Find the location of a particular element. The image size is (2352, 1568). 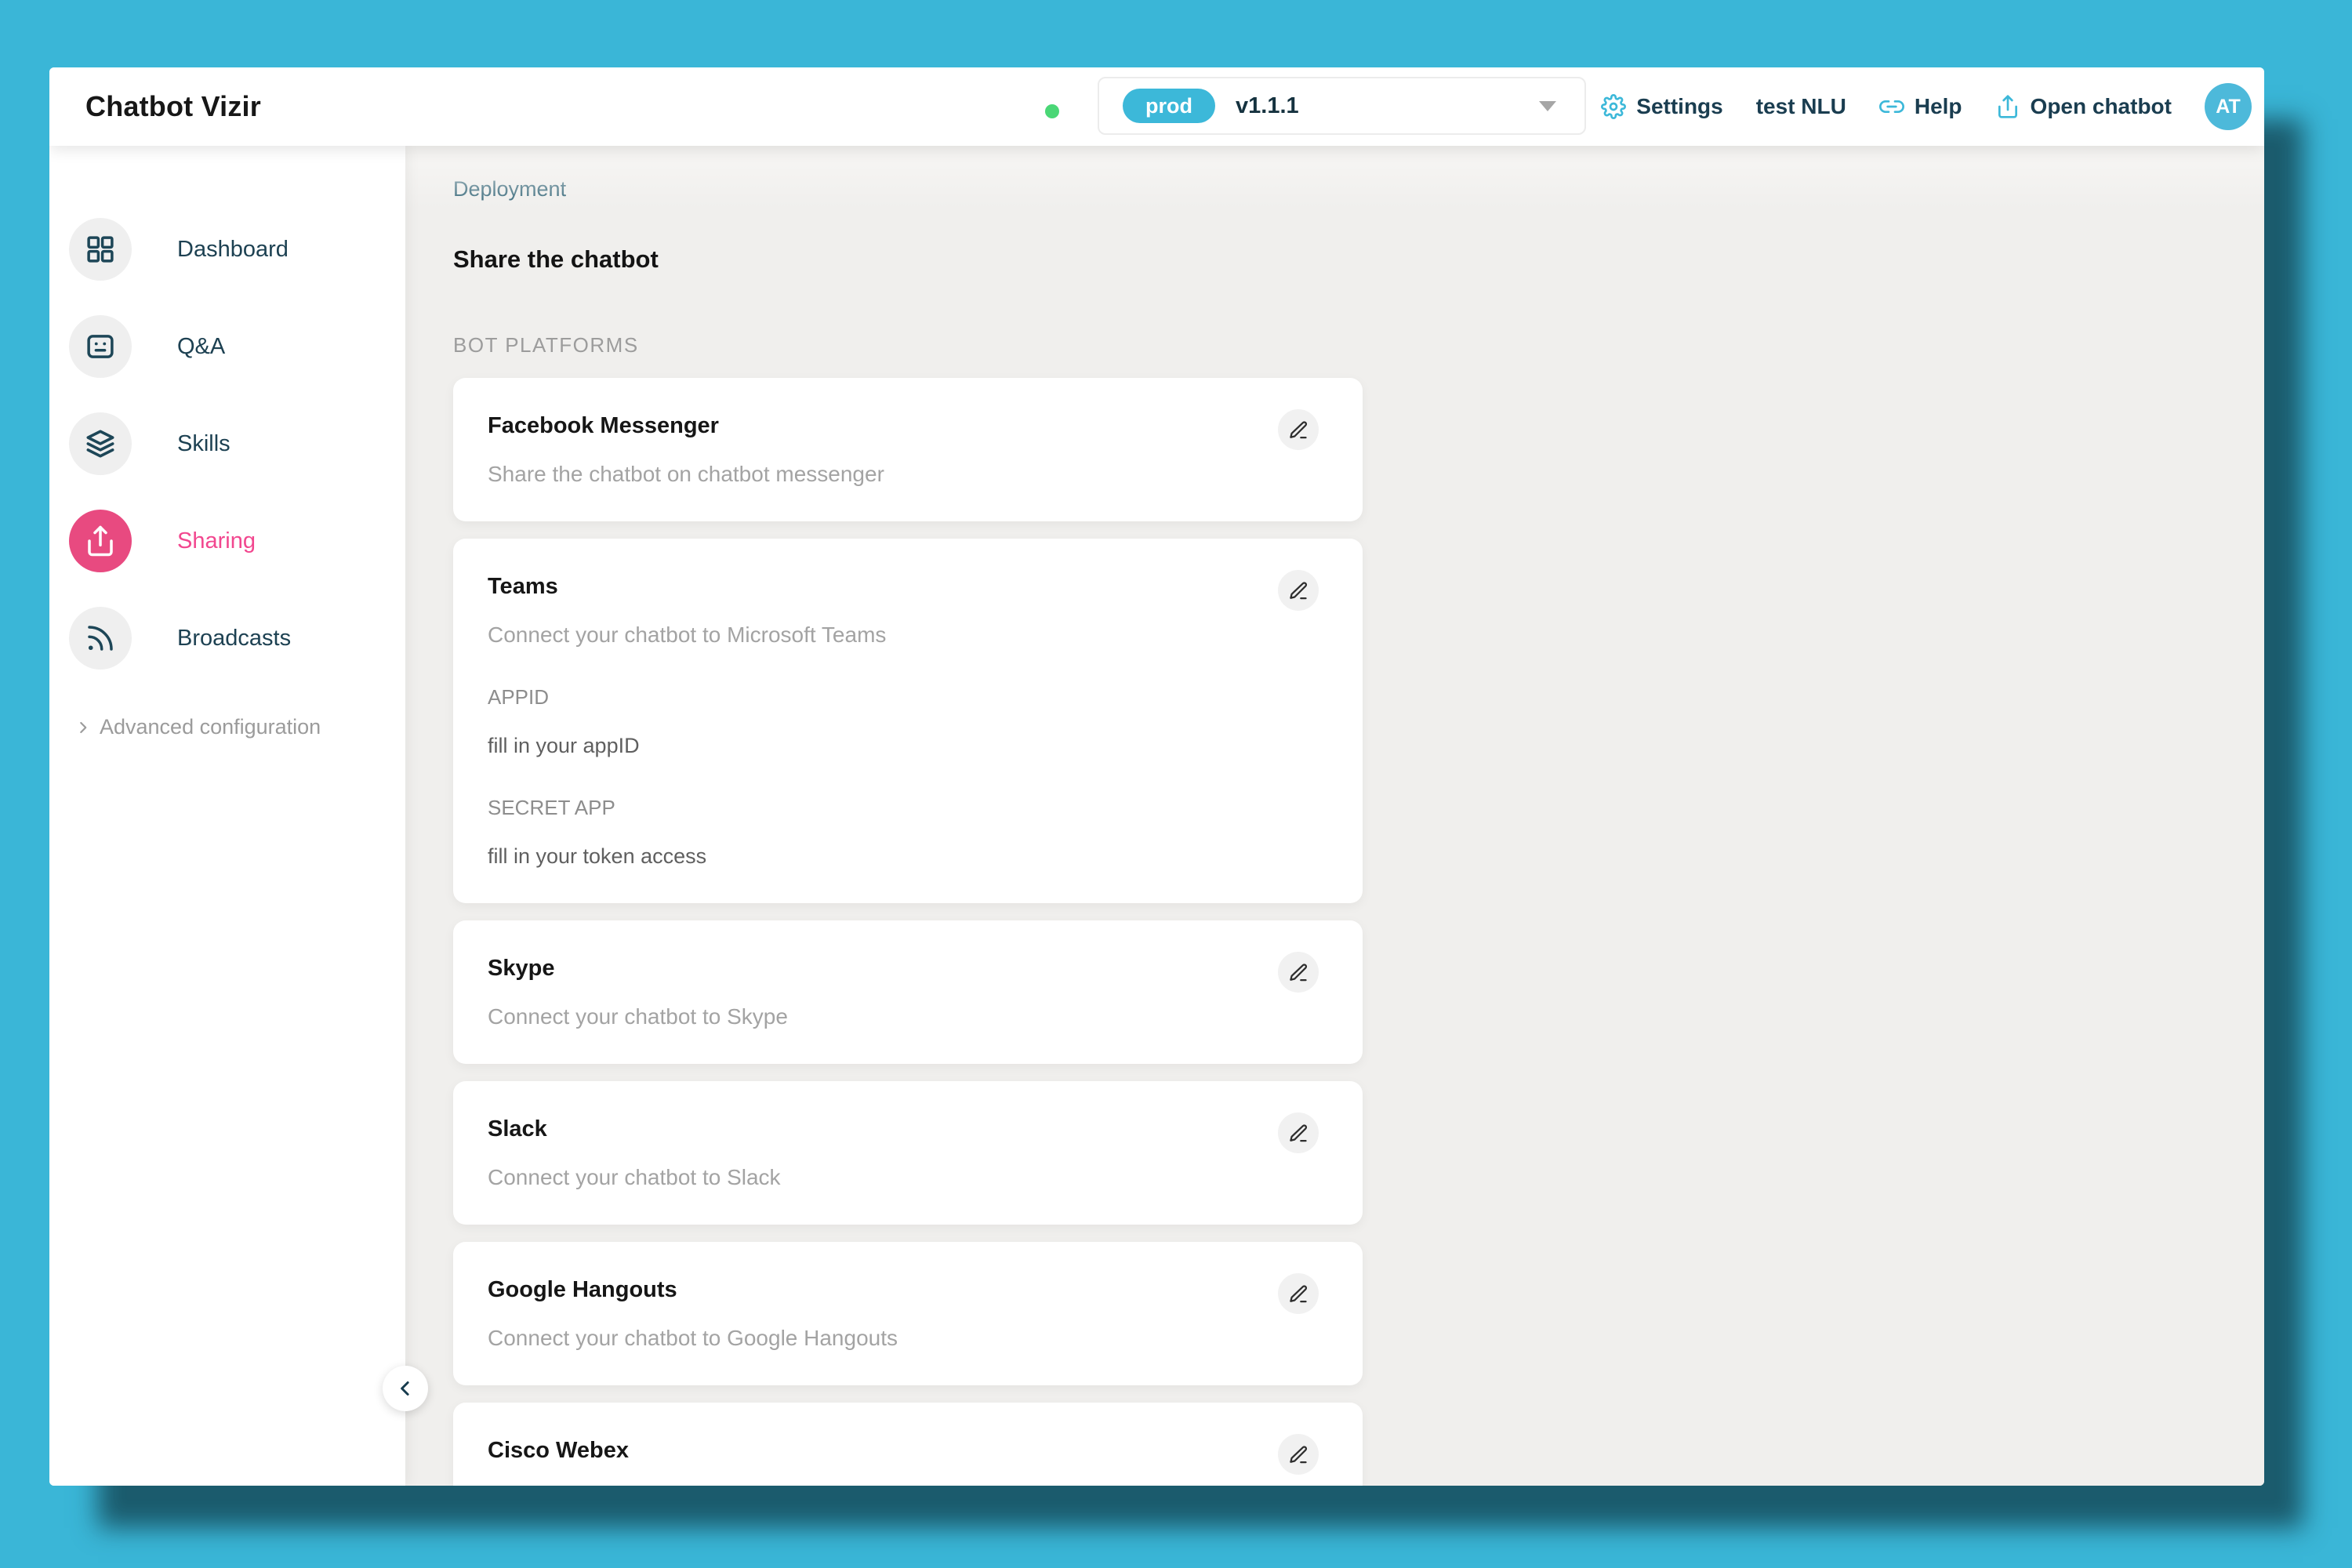

platform-card-skype: Skype Connect your chatbot to Skype is located at coordinates (908, 992).